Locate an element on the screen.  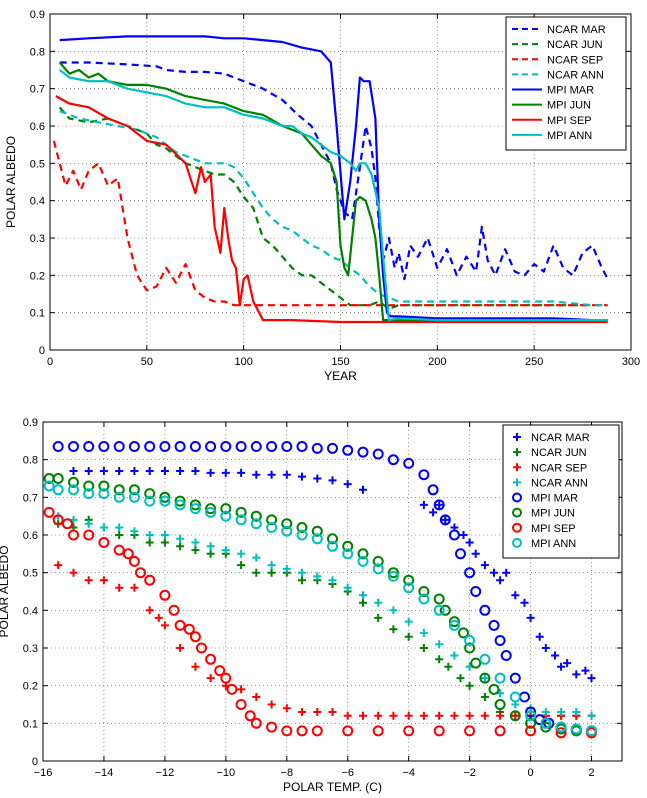
legend-label: NCAR JUN is located at coordinates (559, 453).